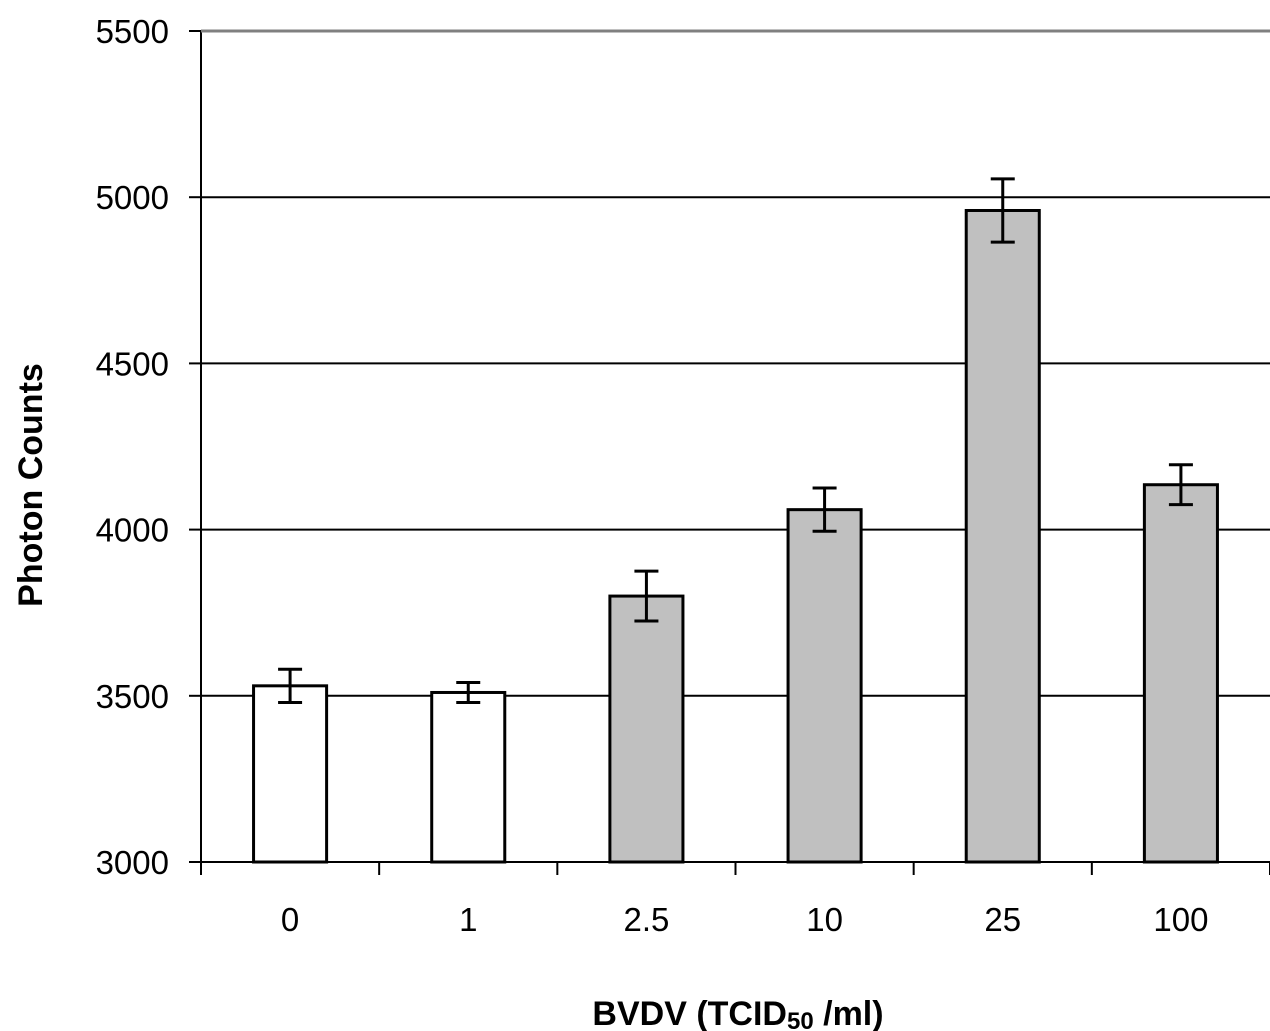 The width and height of the screenshot is (1270, 1031). I want to click on y-axis-title: Photon Counts, so click(31, 485).